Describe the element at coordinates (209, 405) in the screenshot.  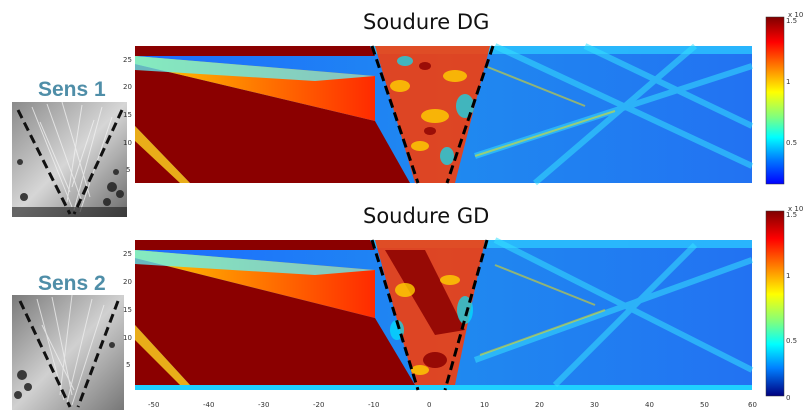
I see `x-tick: -40` at that location.